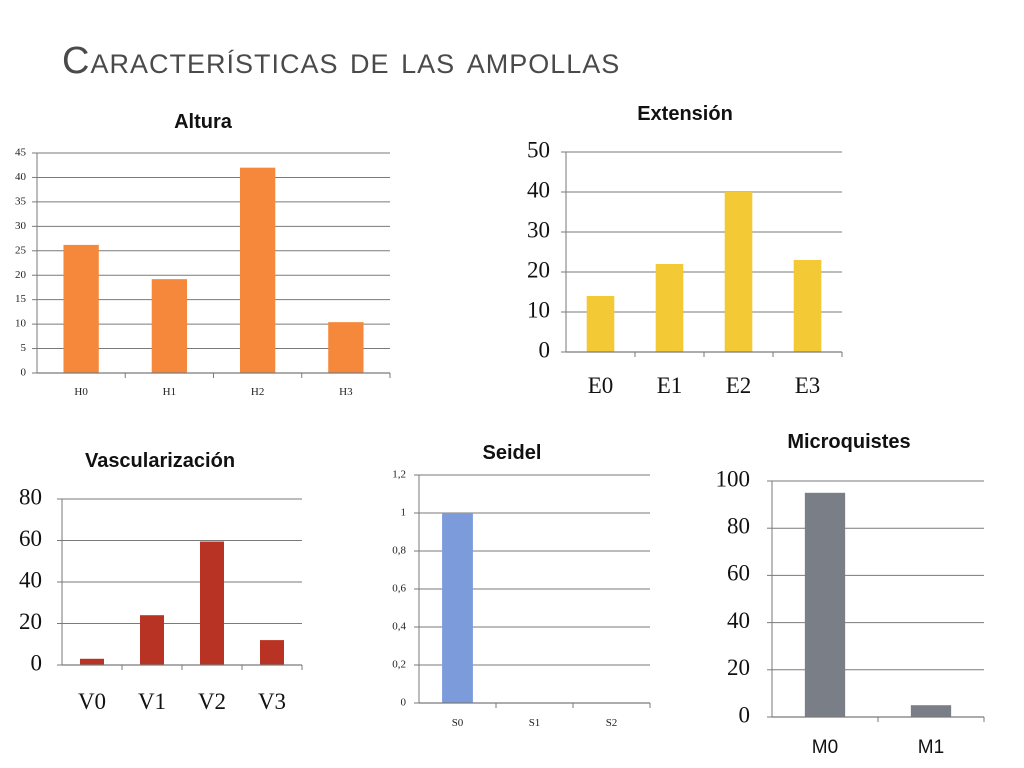 The height and width of the screenshot is (768, 1024). Describe the element at coordinates (458, 723) in the screenshot. I see `x-tick-label: S0` at that location.